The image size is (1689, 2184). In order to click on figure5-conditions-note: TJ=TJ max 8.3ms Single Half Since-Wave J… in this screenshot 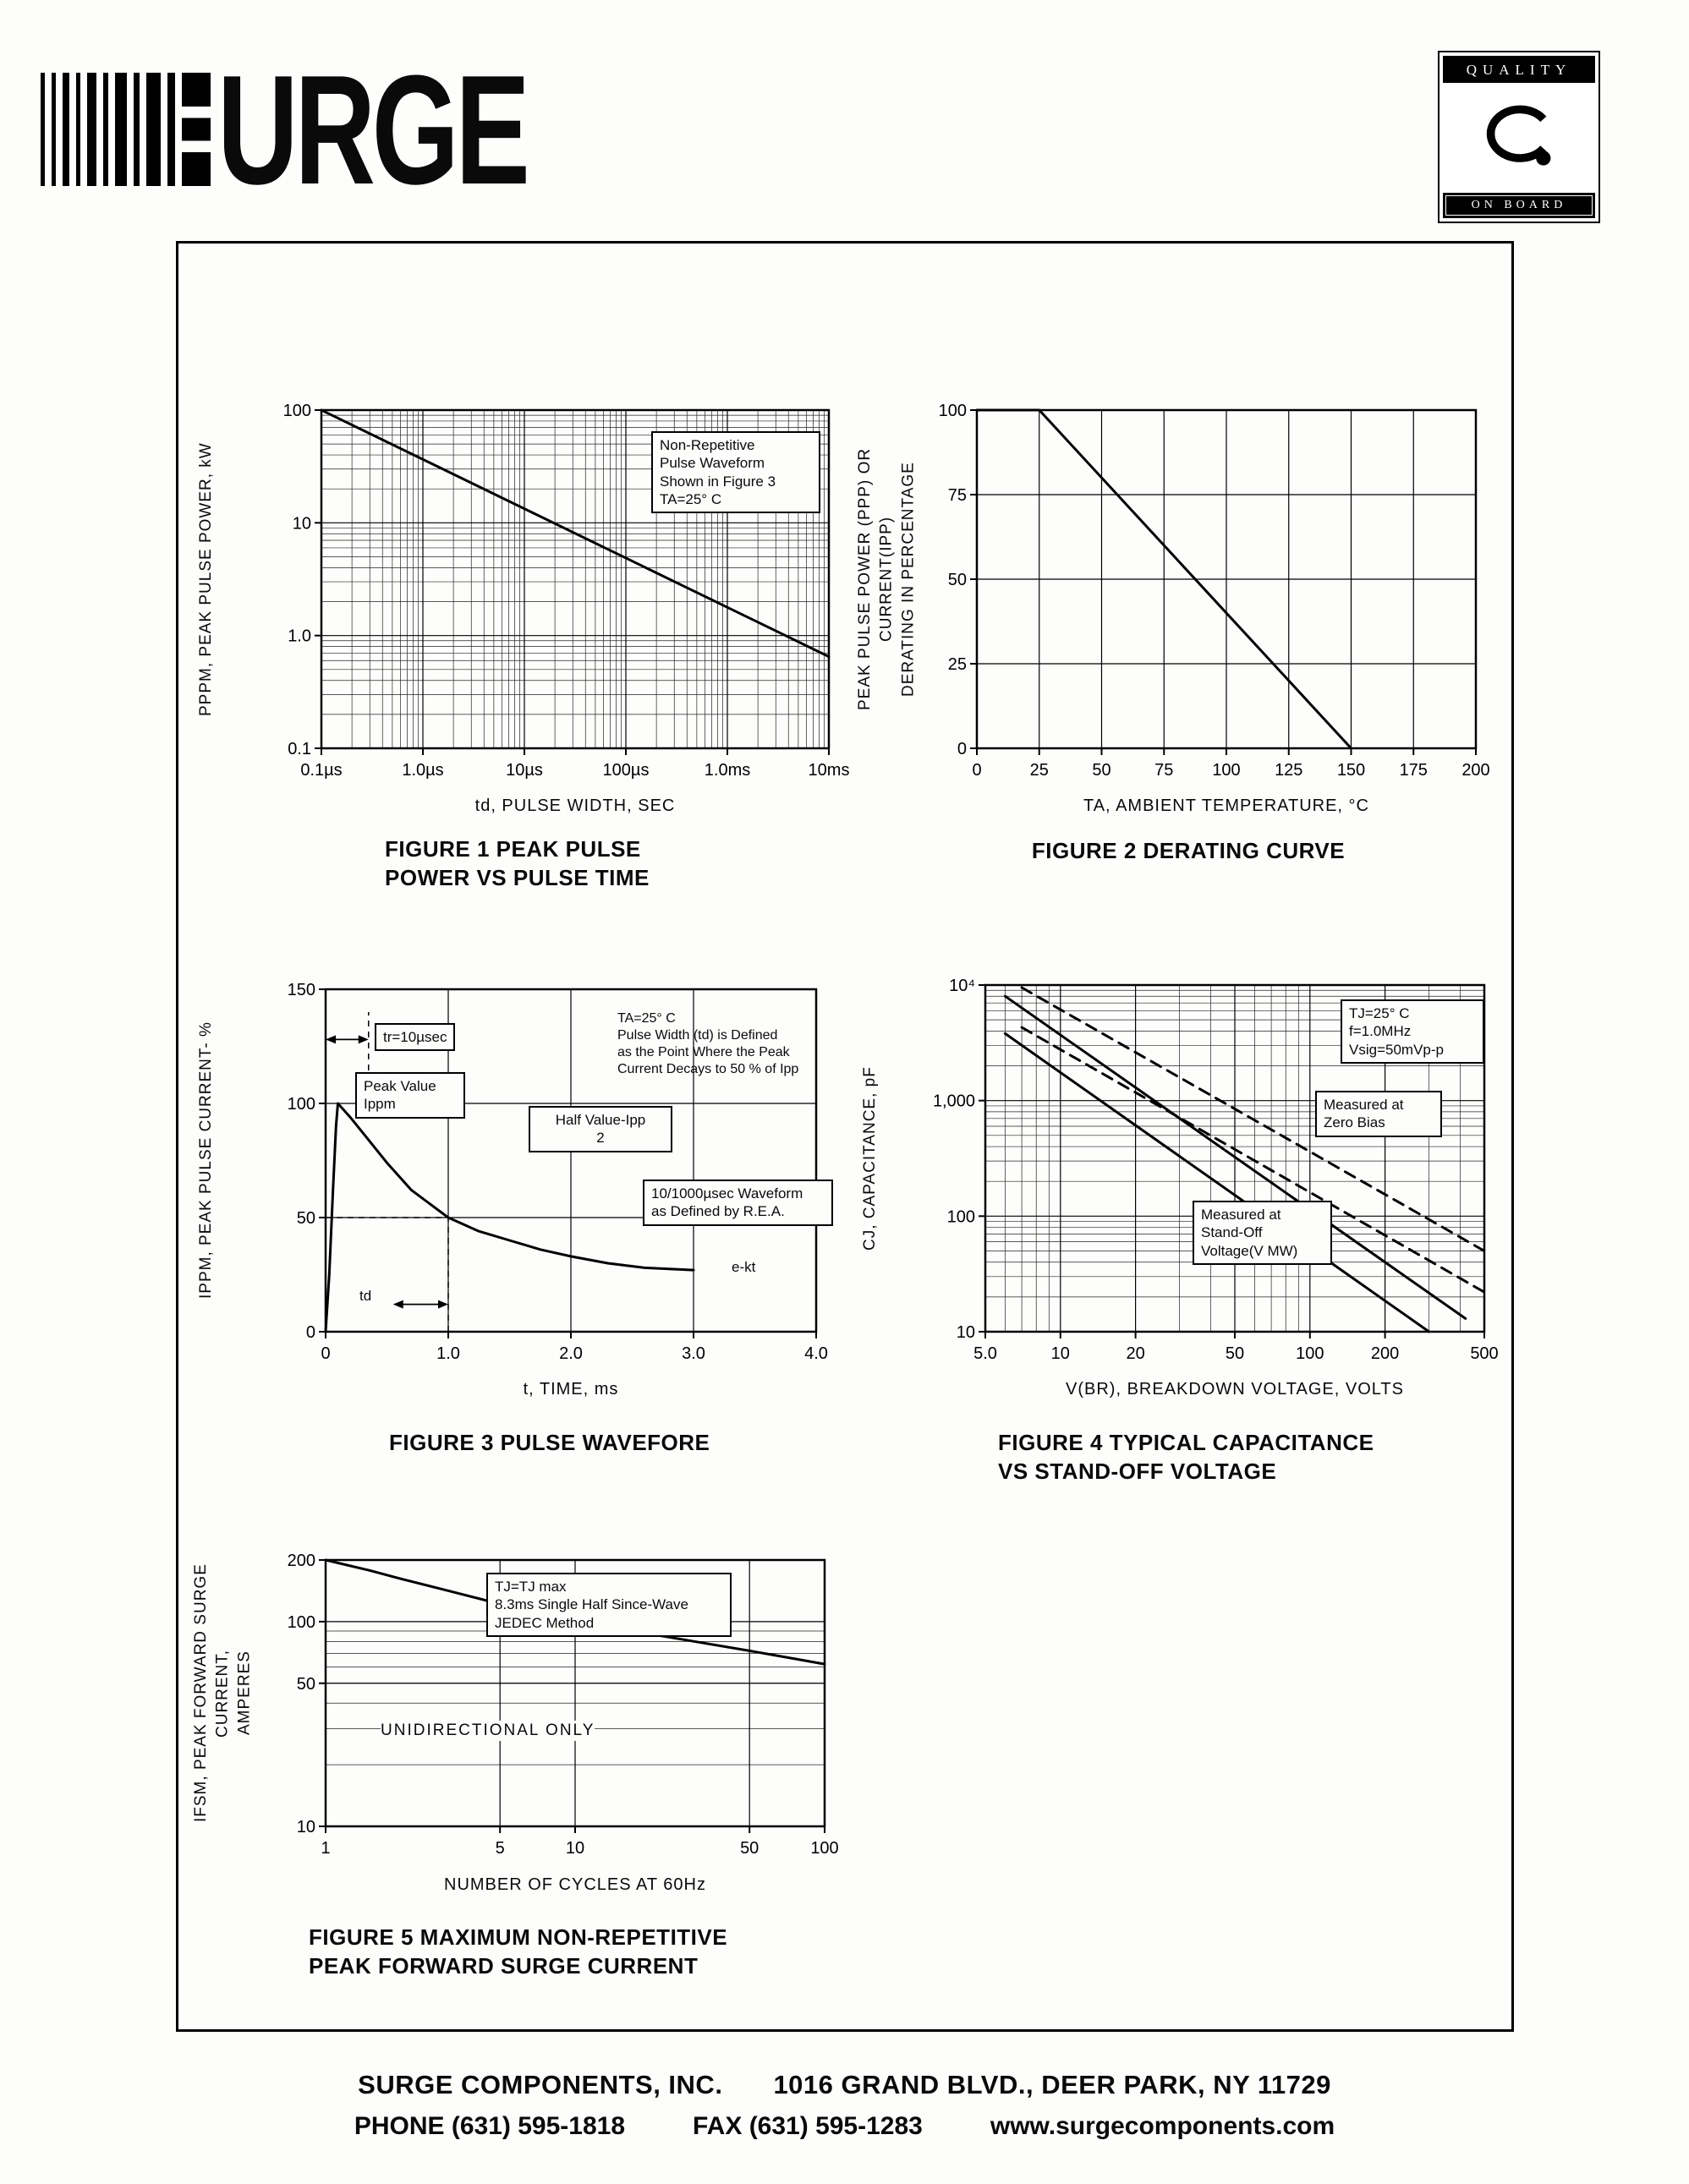, I will do `click(609, 1605)`.